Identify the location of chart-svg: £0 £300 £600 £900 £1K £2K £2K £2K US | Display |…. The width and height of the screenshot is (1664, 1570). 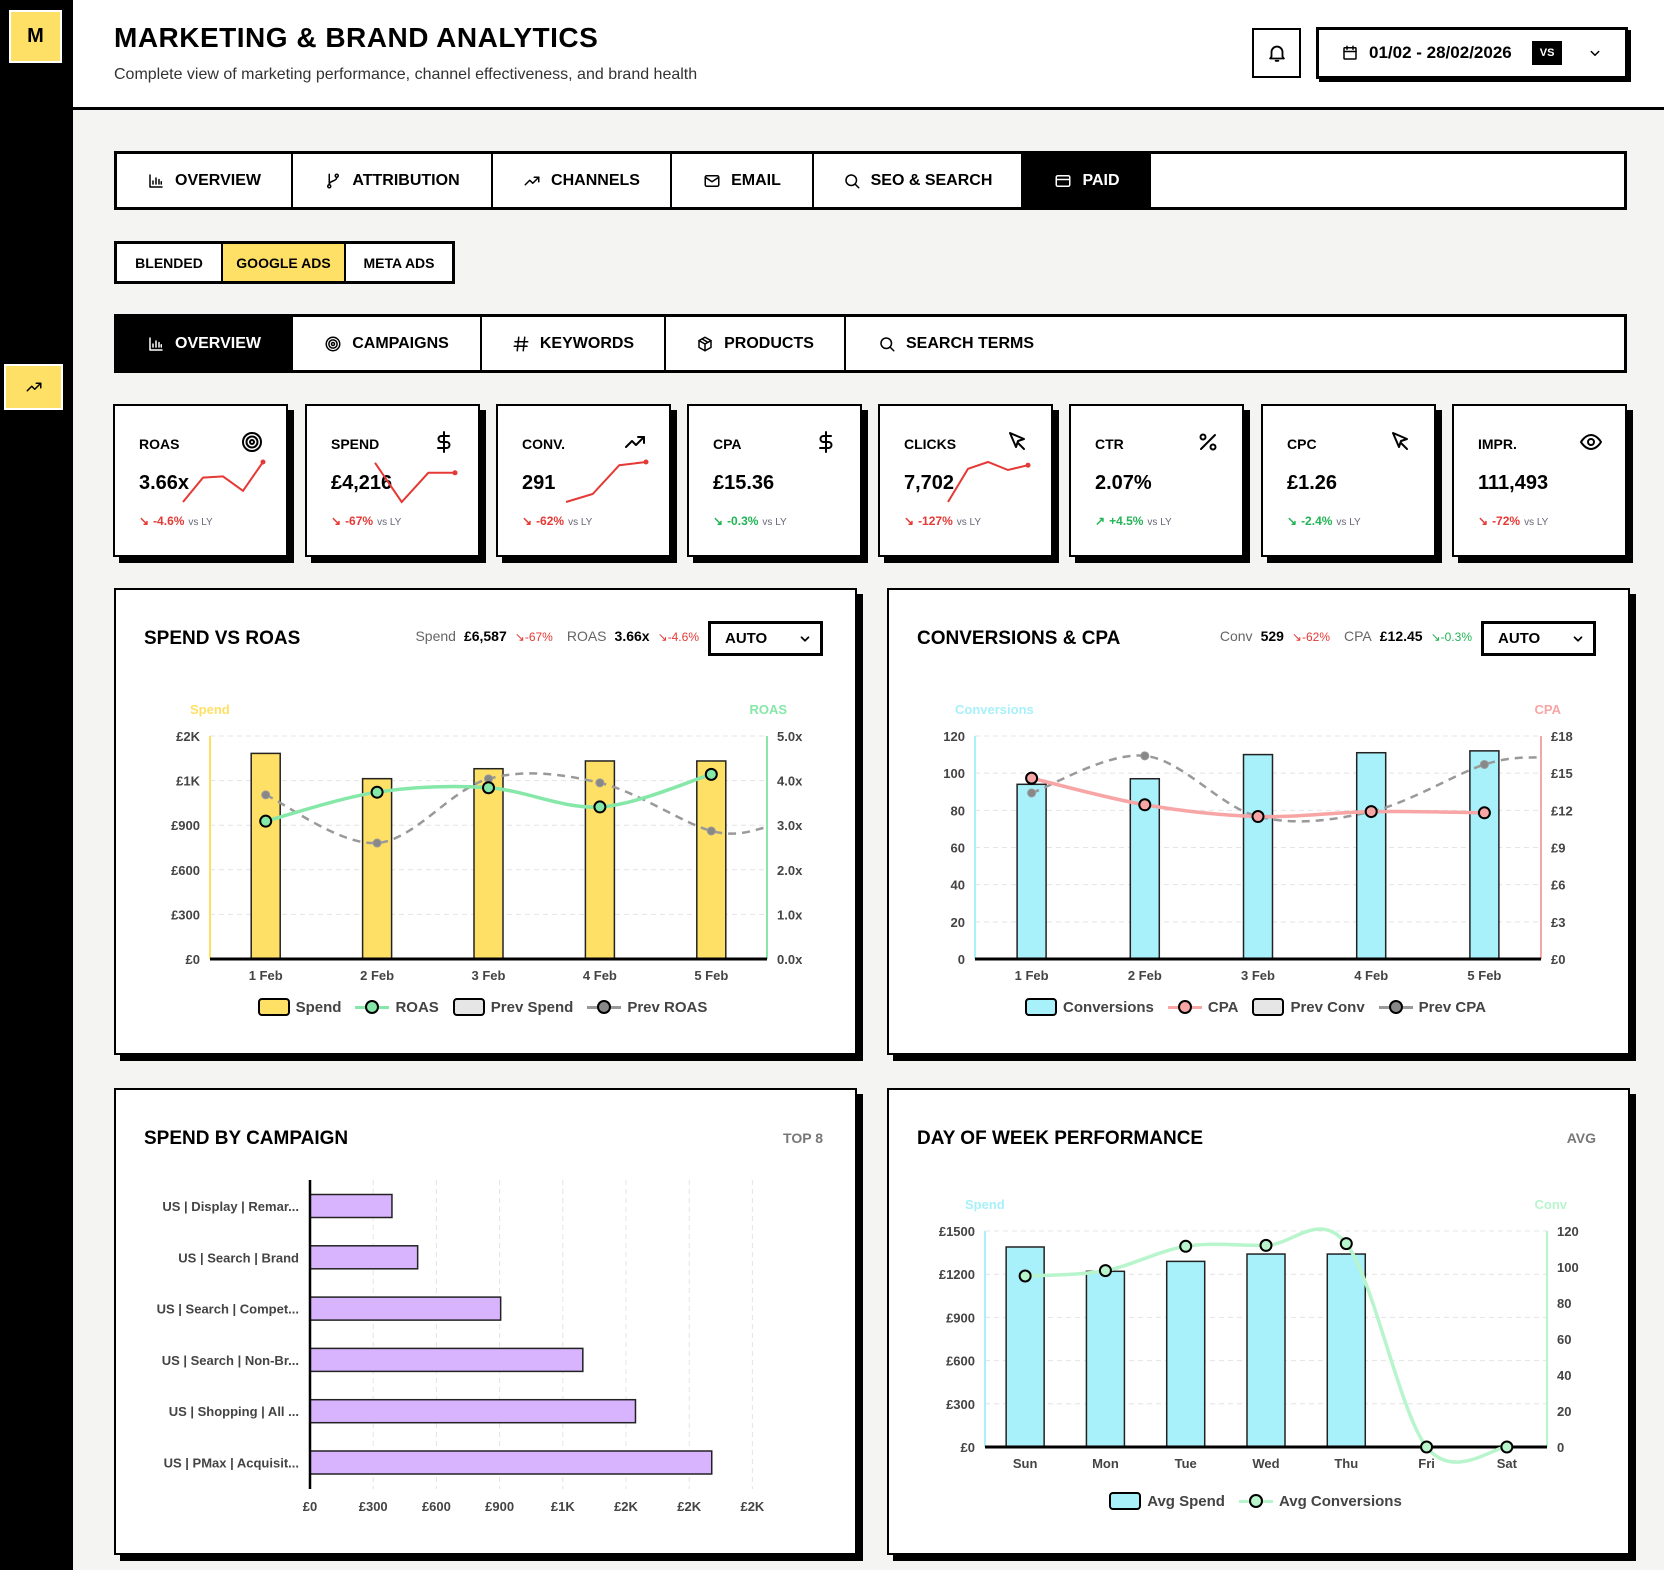
(461, 1347).